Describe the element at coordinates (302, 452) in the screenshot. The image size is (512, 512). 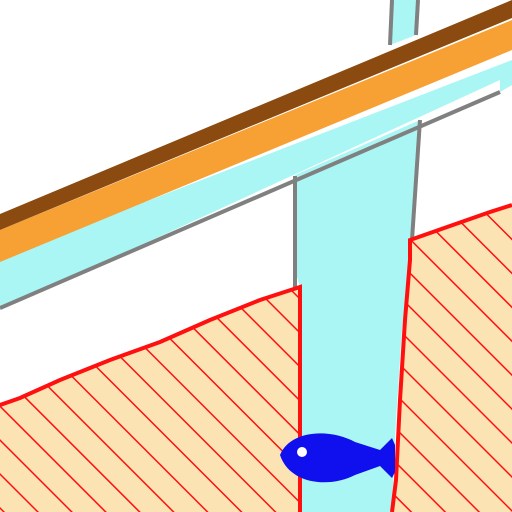
I see `fish-eye` at that location.